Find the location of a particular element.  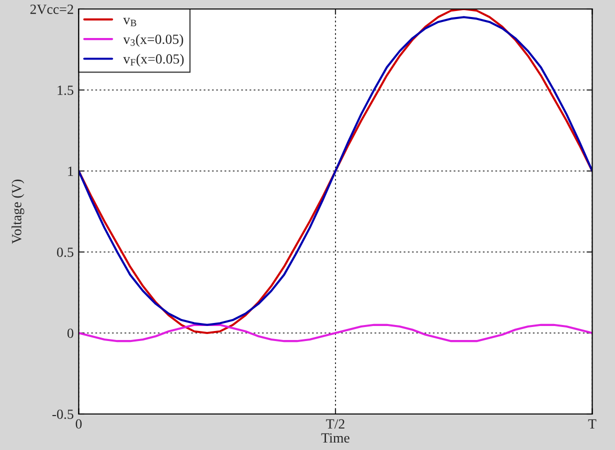

x-tick-label: T is located at coordinates (592, 423).